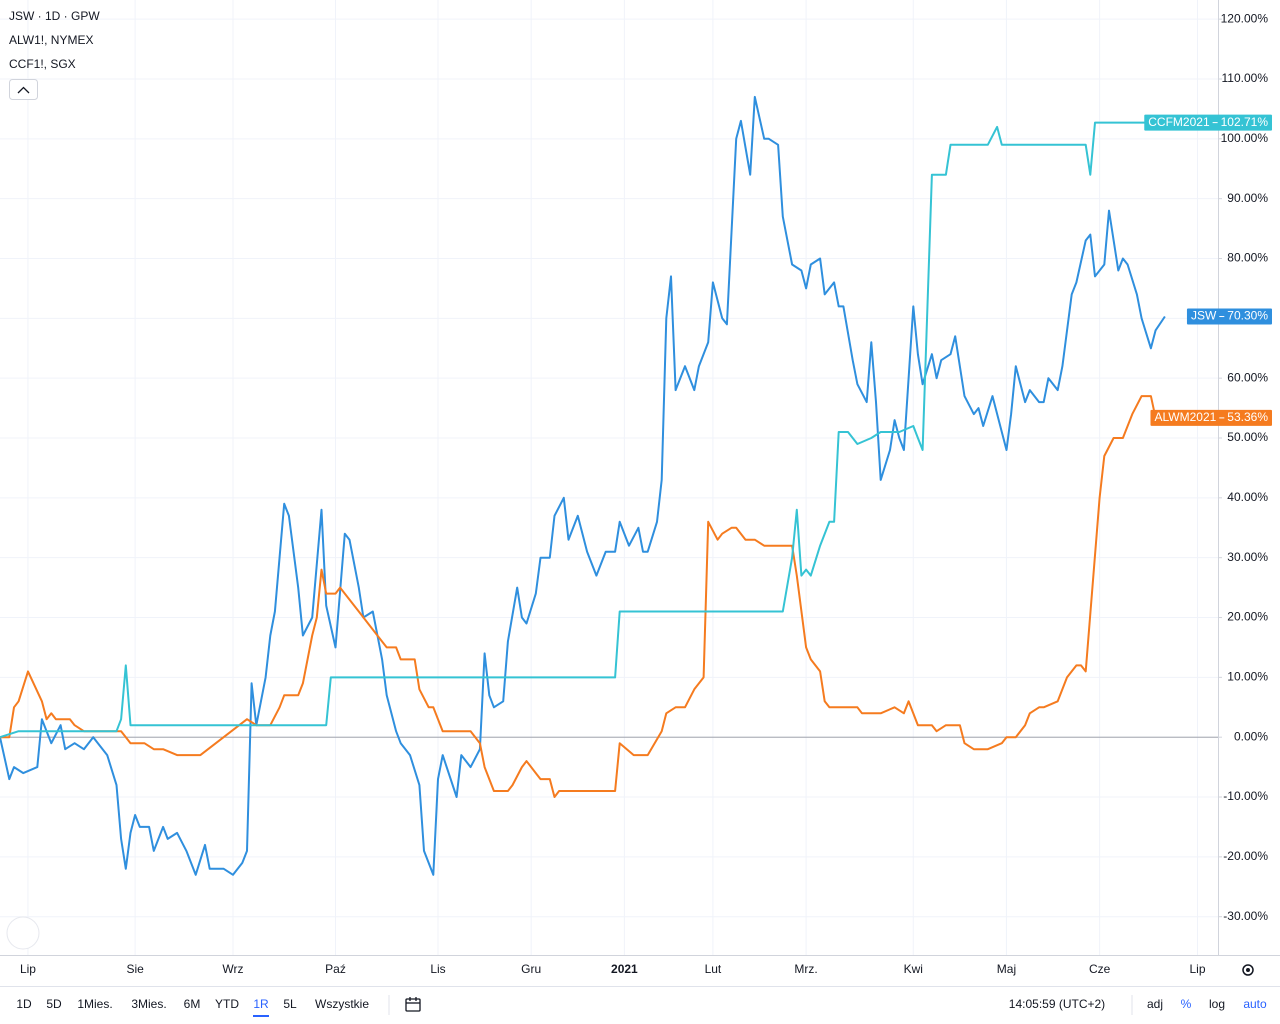 This screenshot has width=1280, height=1024. What do you see at coordinates (1245, 78) in the screenshot?
I see `y-tick-label: 110.00%` at bounding box center [1245, 78].